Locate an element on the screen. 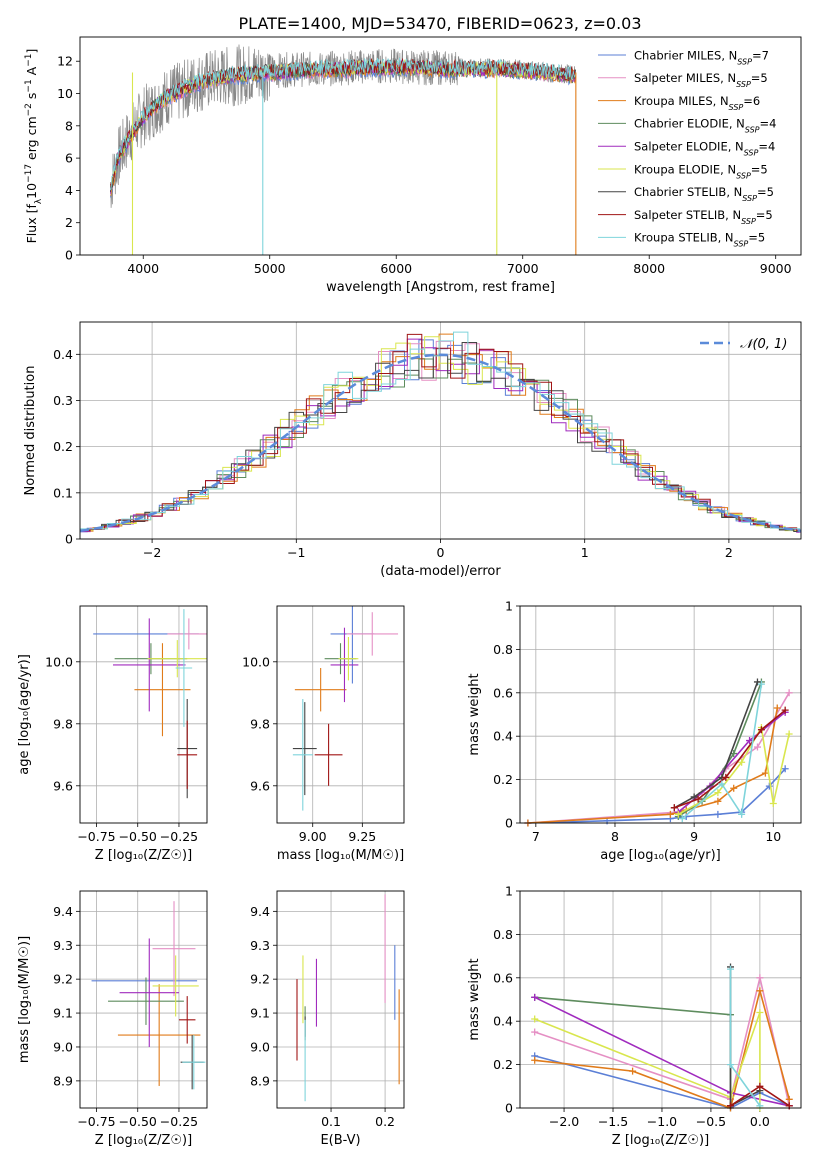  z_vs_mass-axes: −0.75 −0.50 −0.25 8.9 9.0 9.1 9.2 9.3 9.4 is located at coordinates (130, 1010).